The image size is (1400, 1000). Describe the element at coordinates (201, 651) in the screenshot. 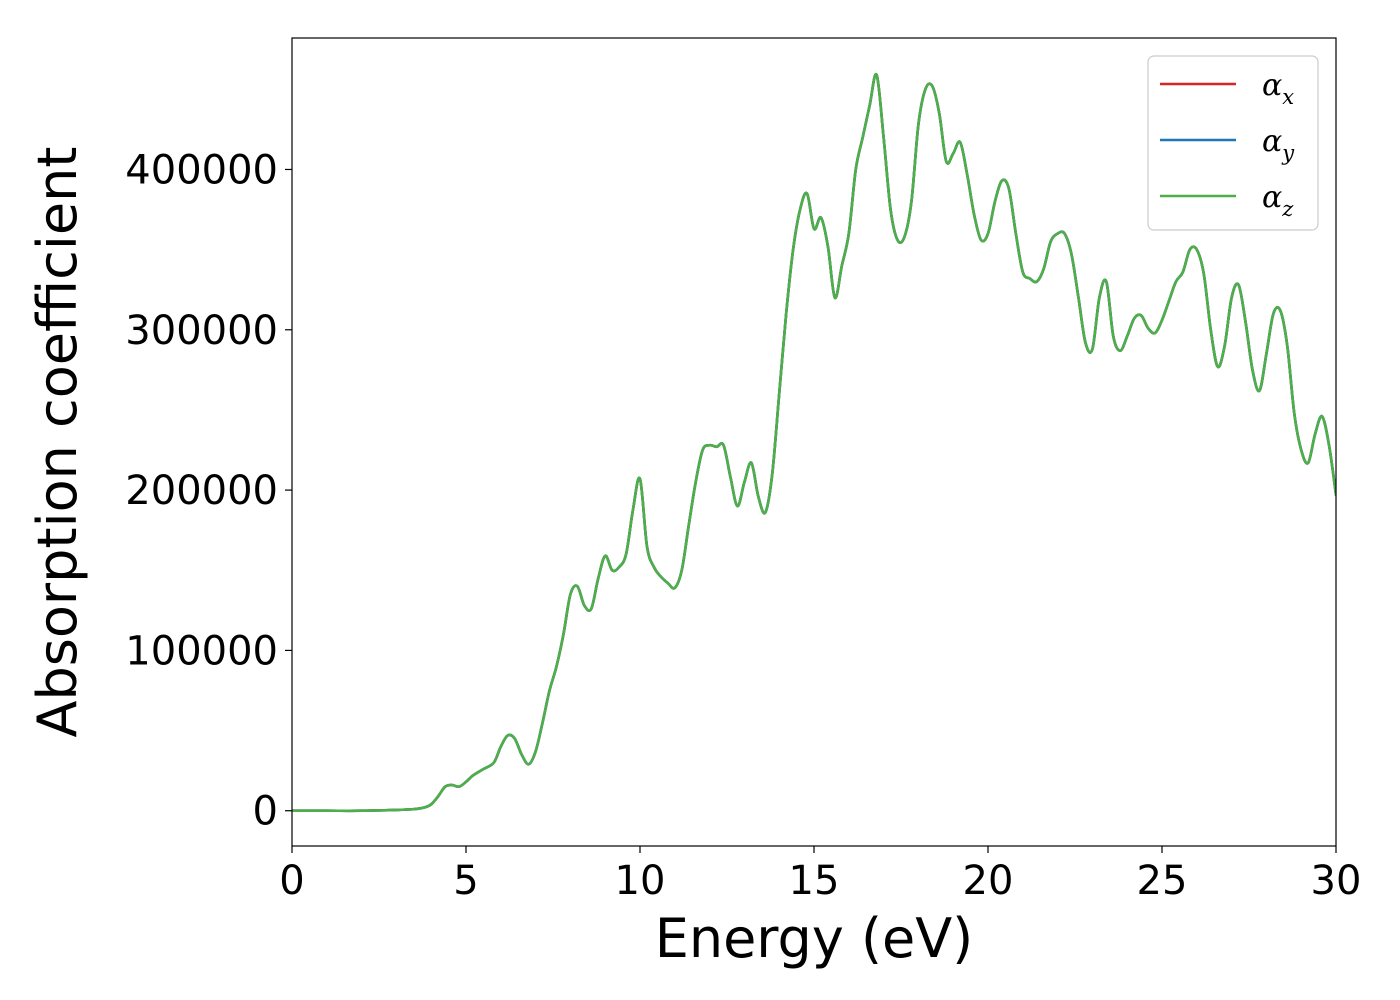

I see `y-tick-label: 100000` at that location.